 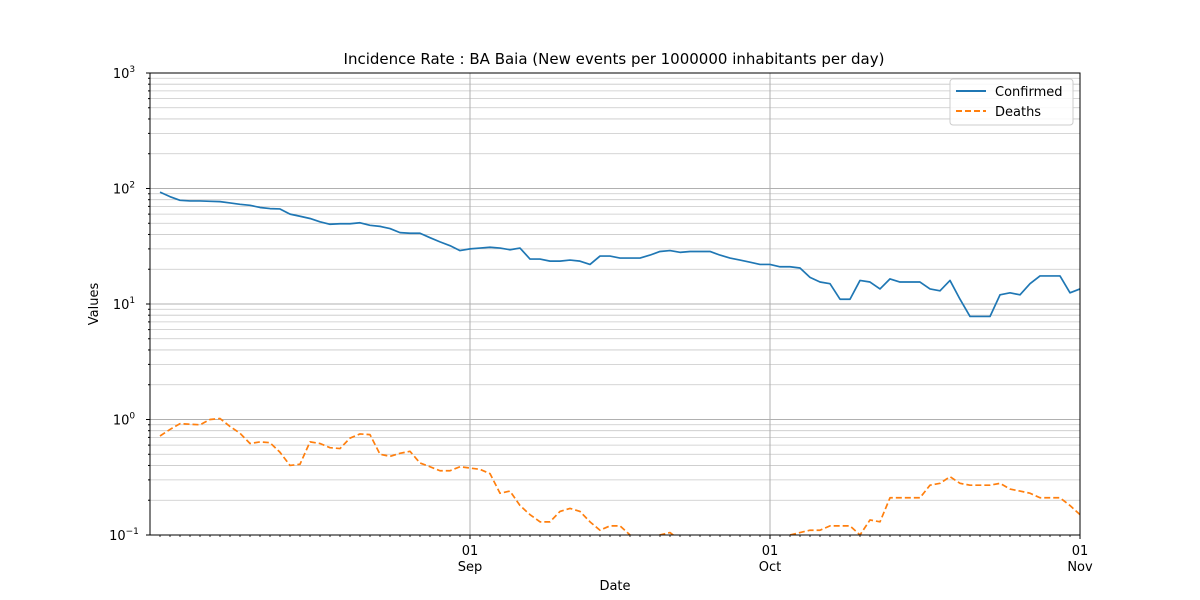 I want to click on legend-label-deaths: Deaths, so click(x=1018, y=112).